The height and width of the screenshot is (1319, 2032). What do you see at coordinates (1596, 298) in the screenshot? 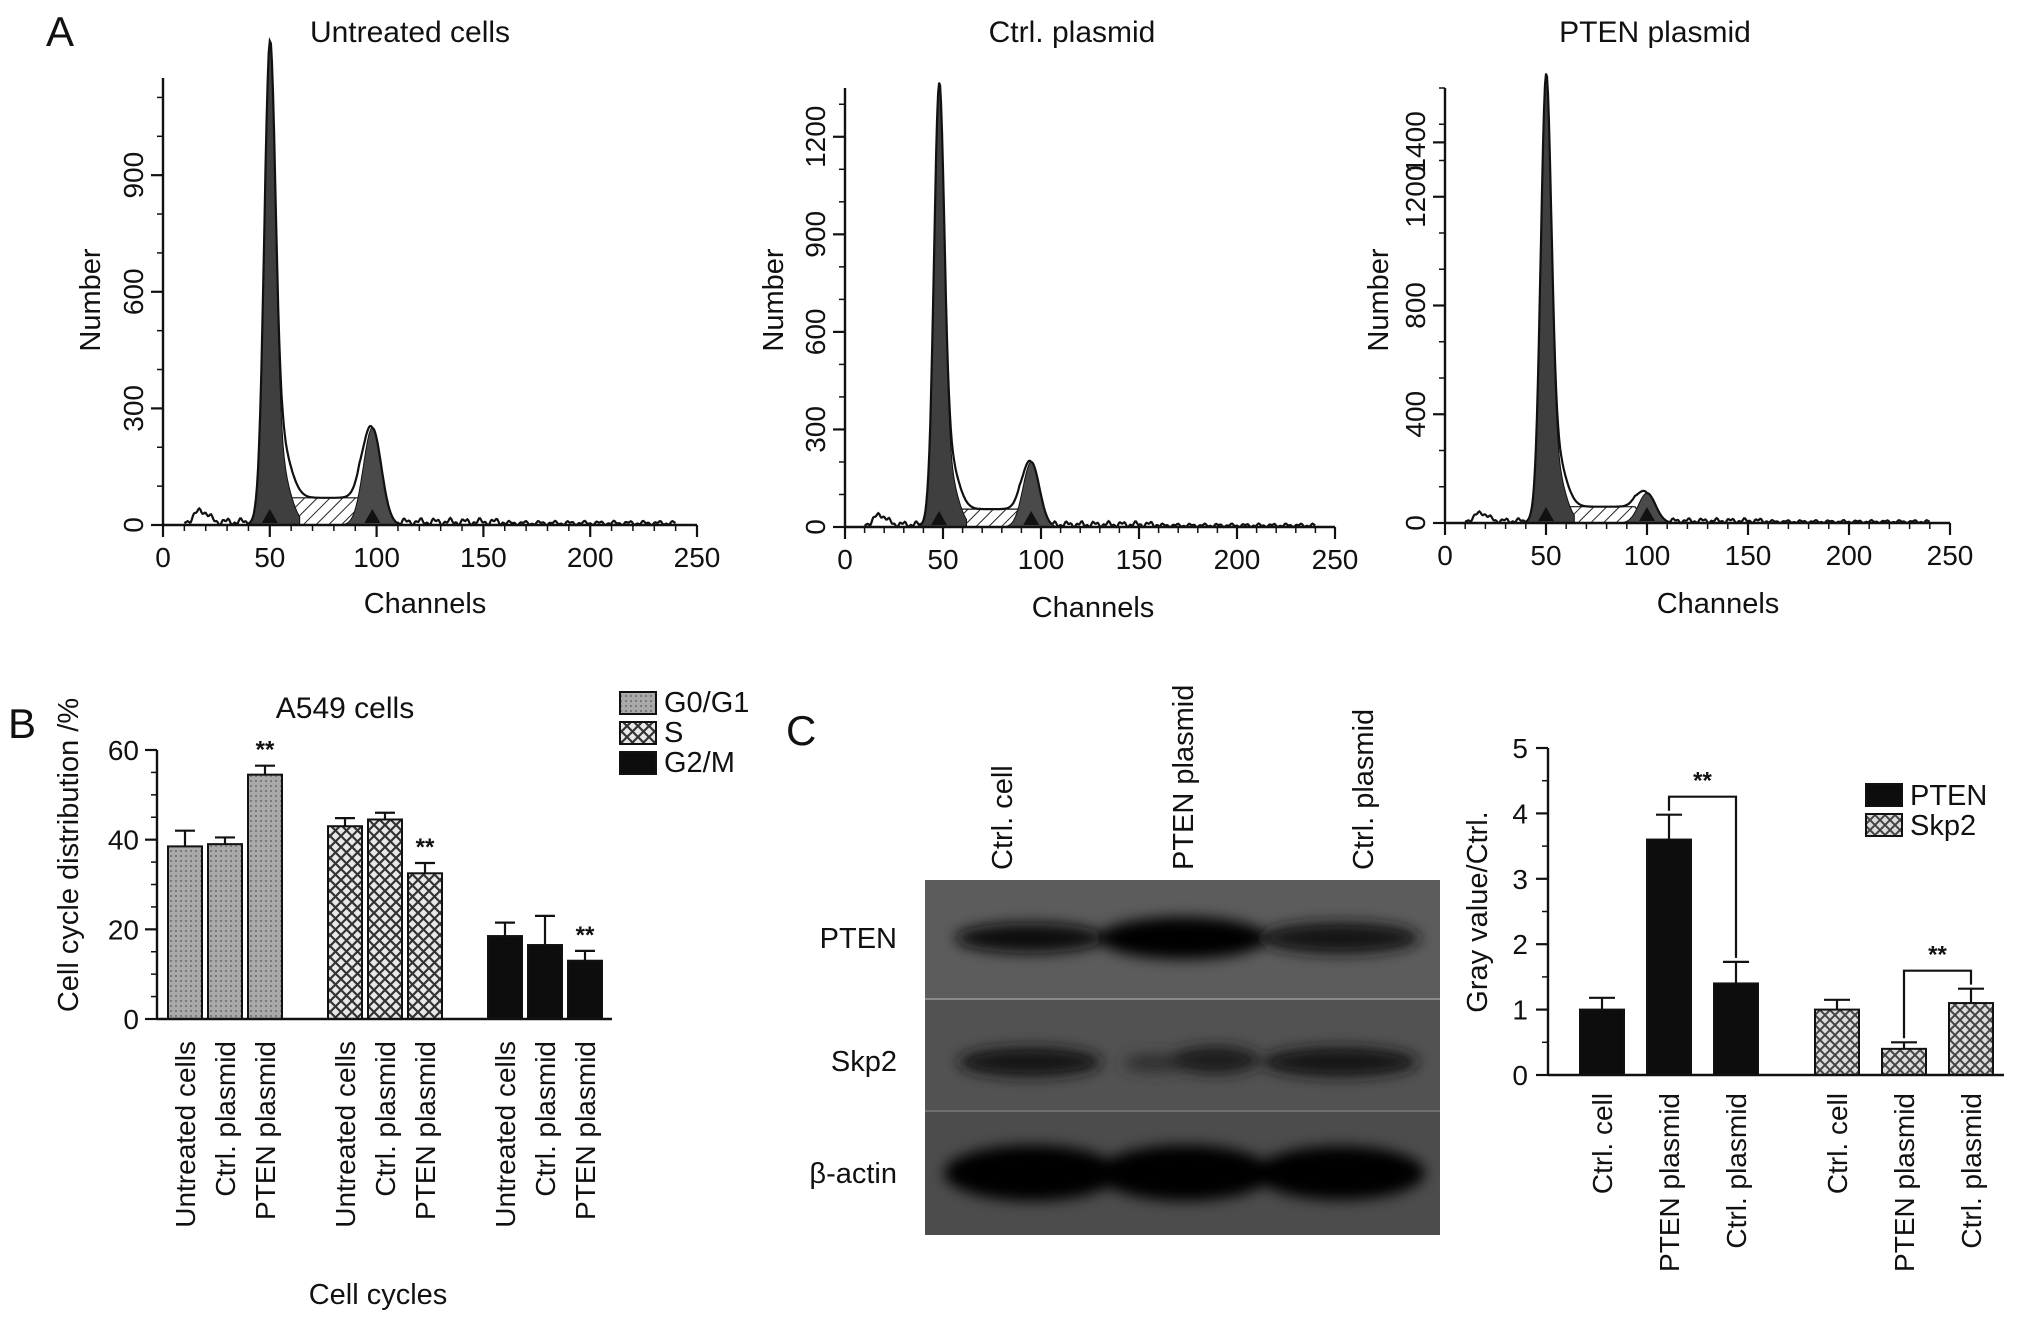
I see `histogram-pten-plasmid-fills` at bounding box center [1596, 298].